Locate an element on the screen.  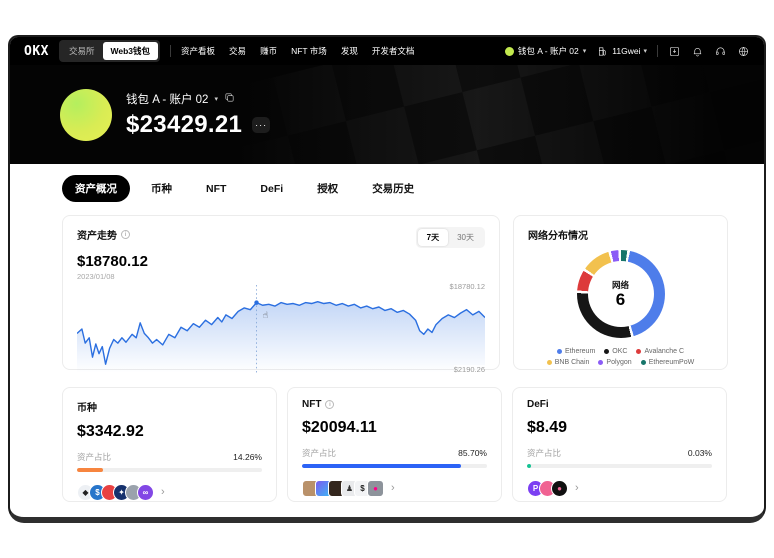
network-donut-chart: 网络 6 is located at coordinates (620, 294).